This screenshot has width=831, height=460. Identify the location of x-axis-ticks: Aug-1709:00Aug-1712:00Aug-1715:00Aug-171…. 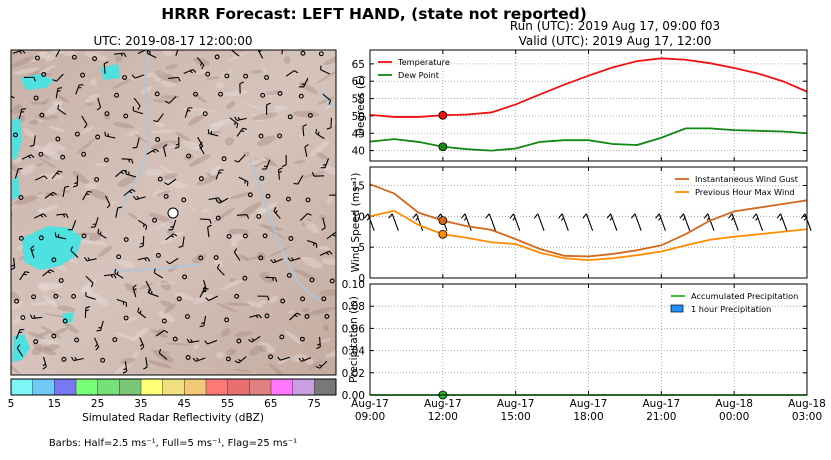
(588, 410).